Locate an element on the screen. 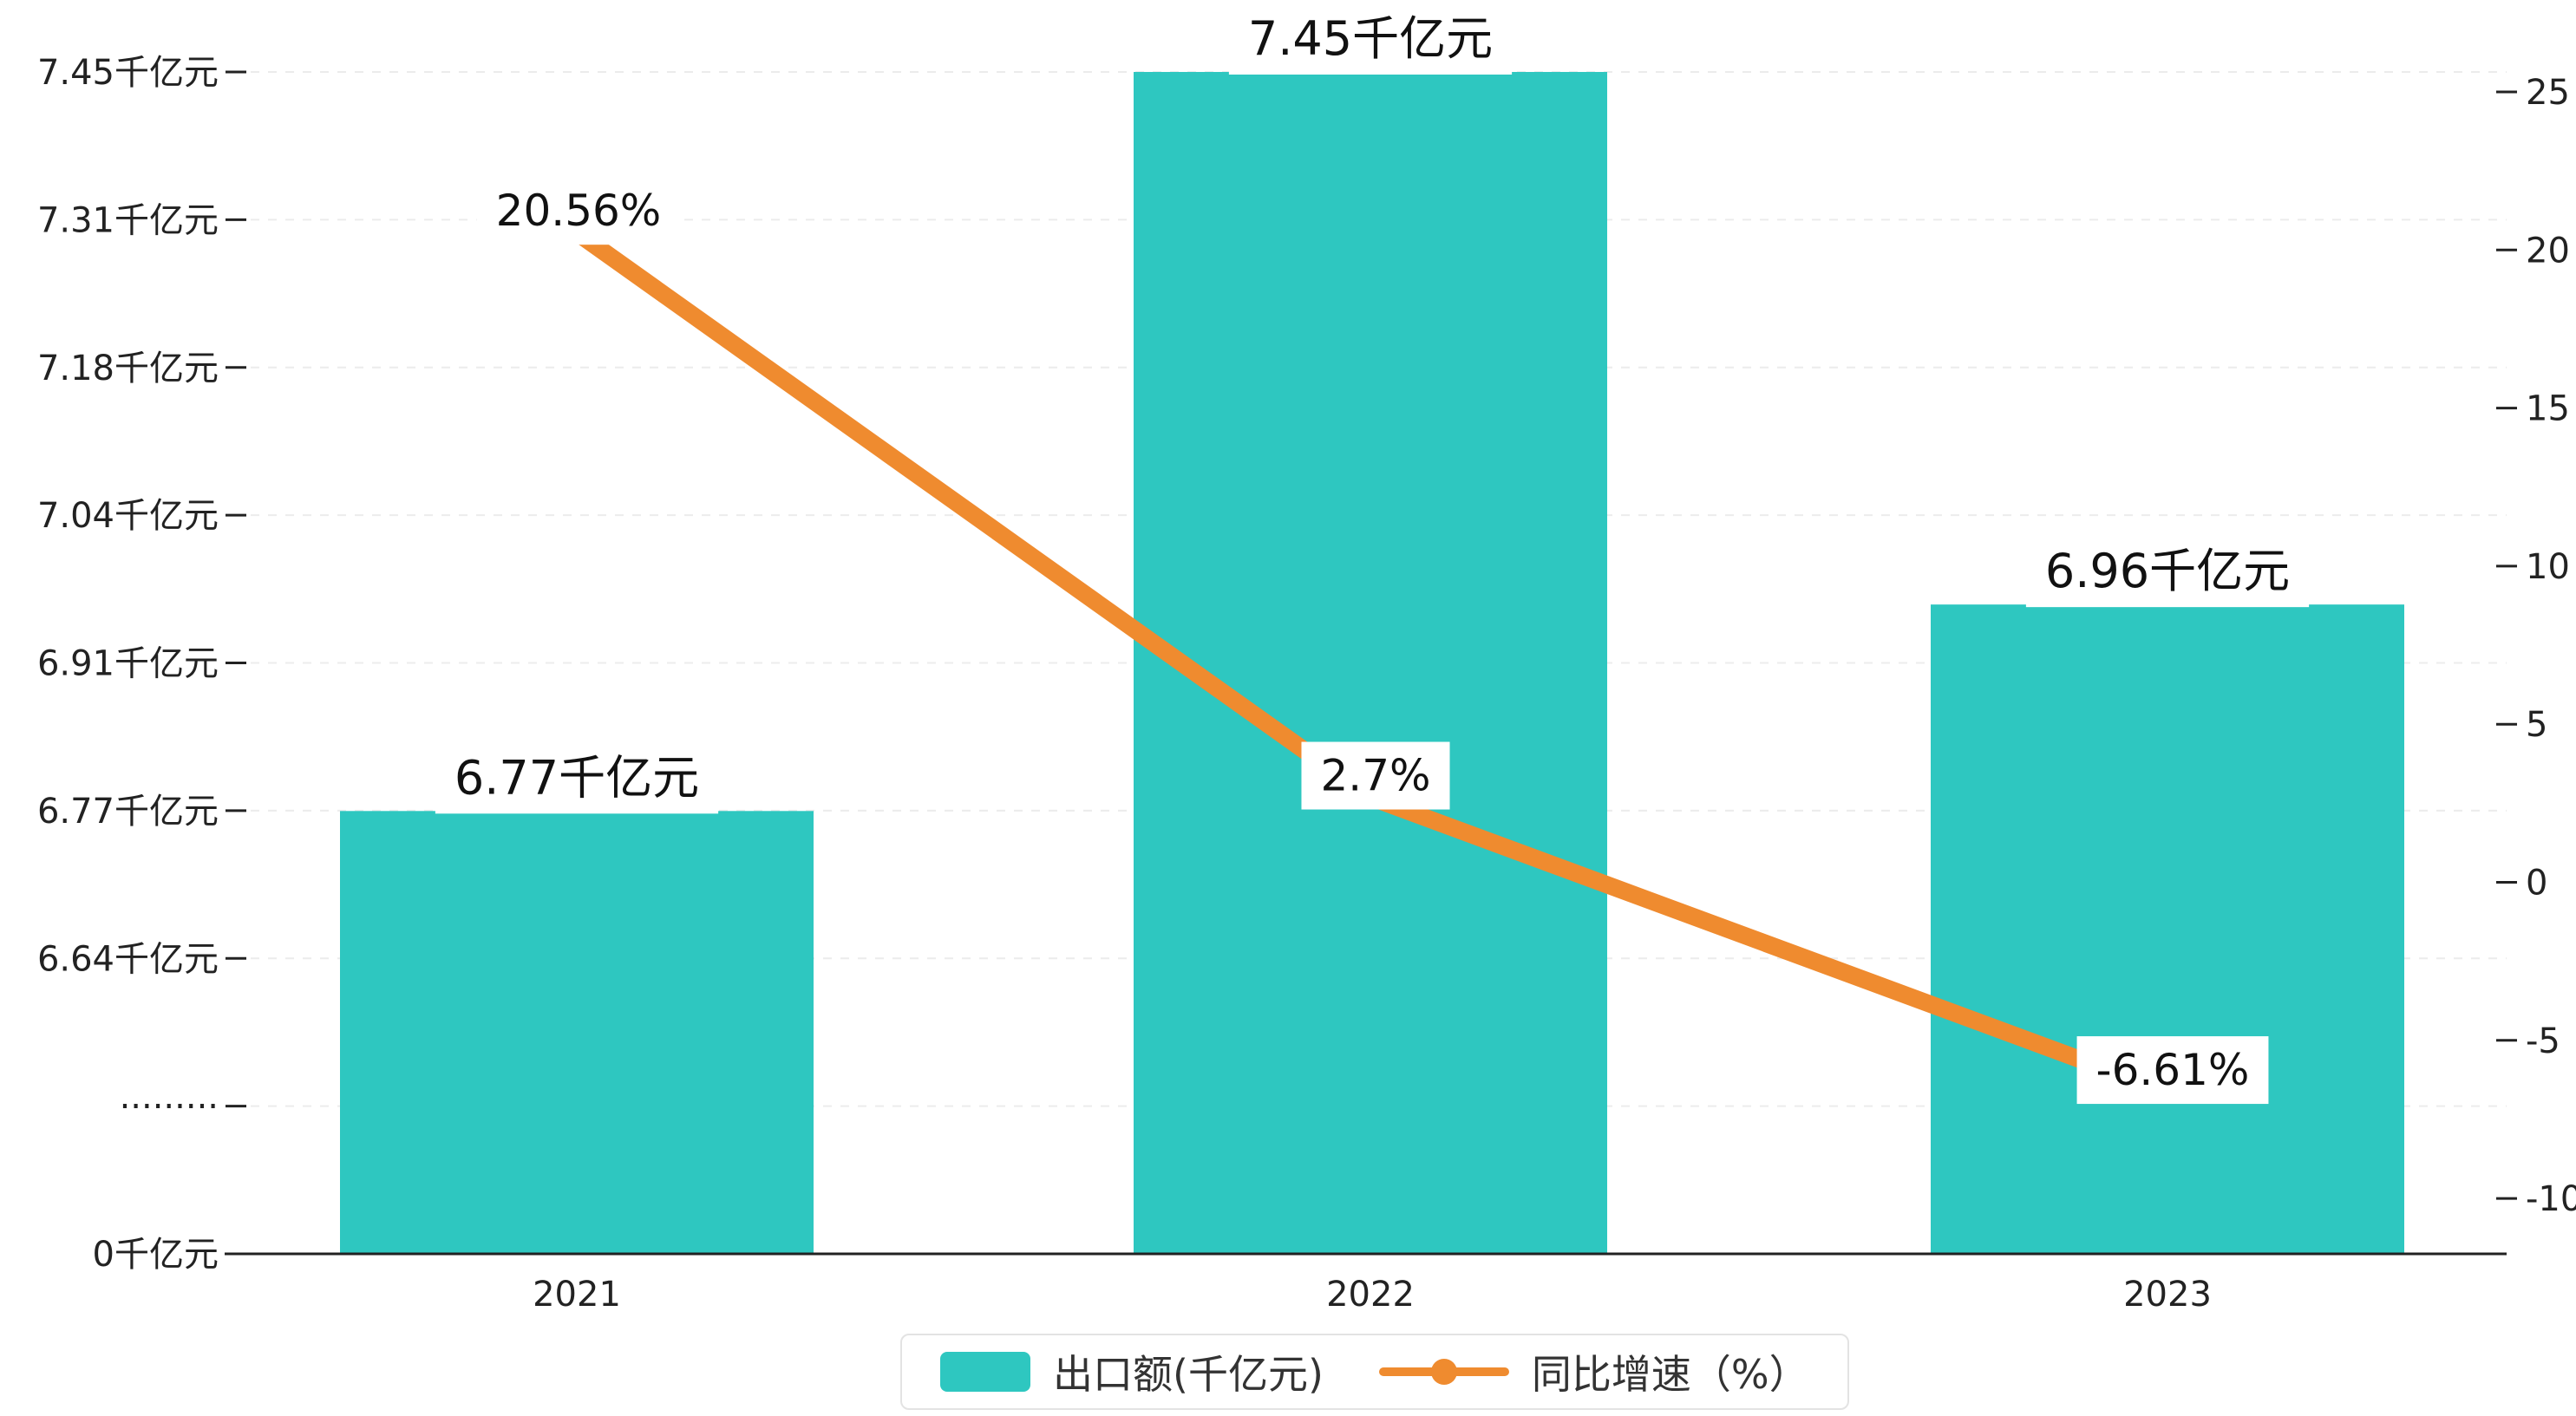 Image resolution: width=2576 pixels, height=1416 pixels. legend-item-growth: 同比增速（%） is located at coordinates (1593, 1371).